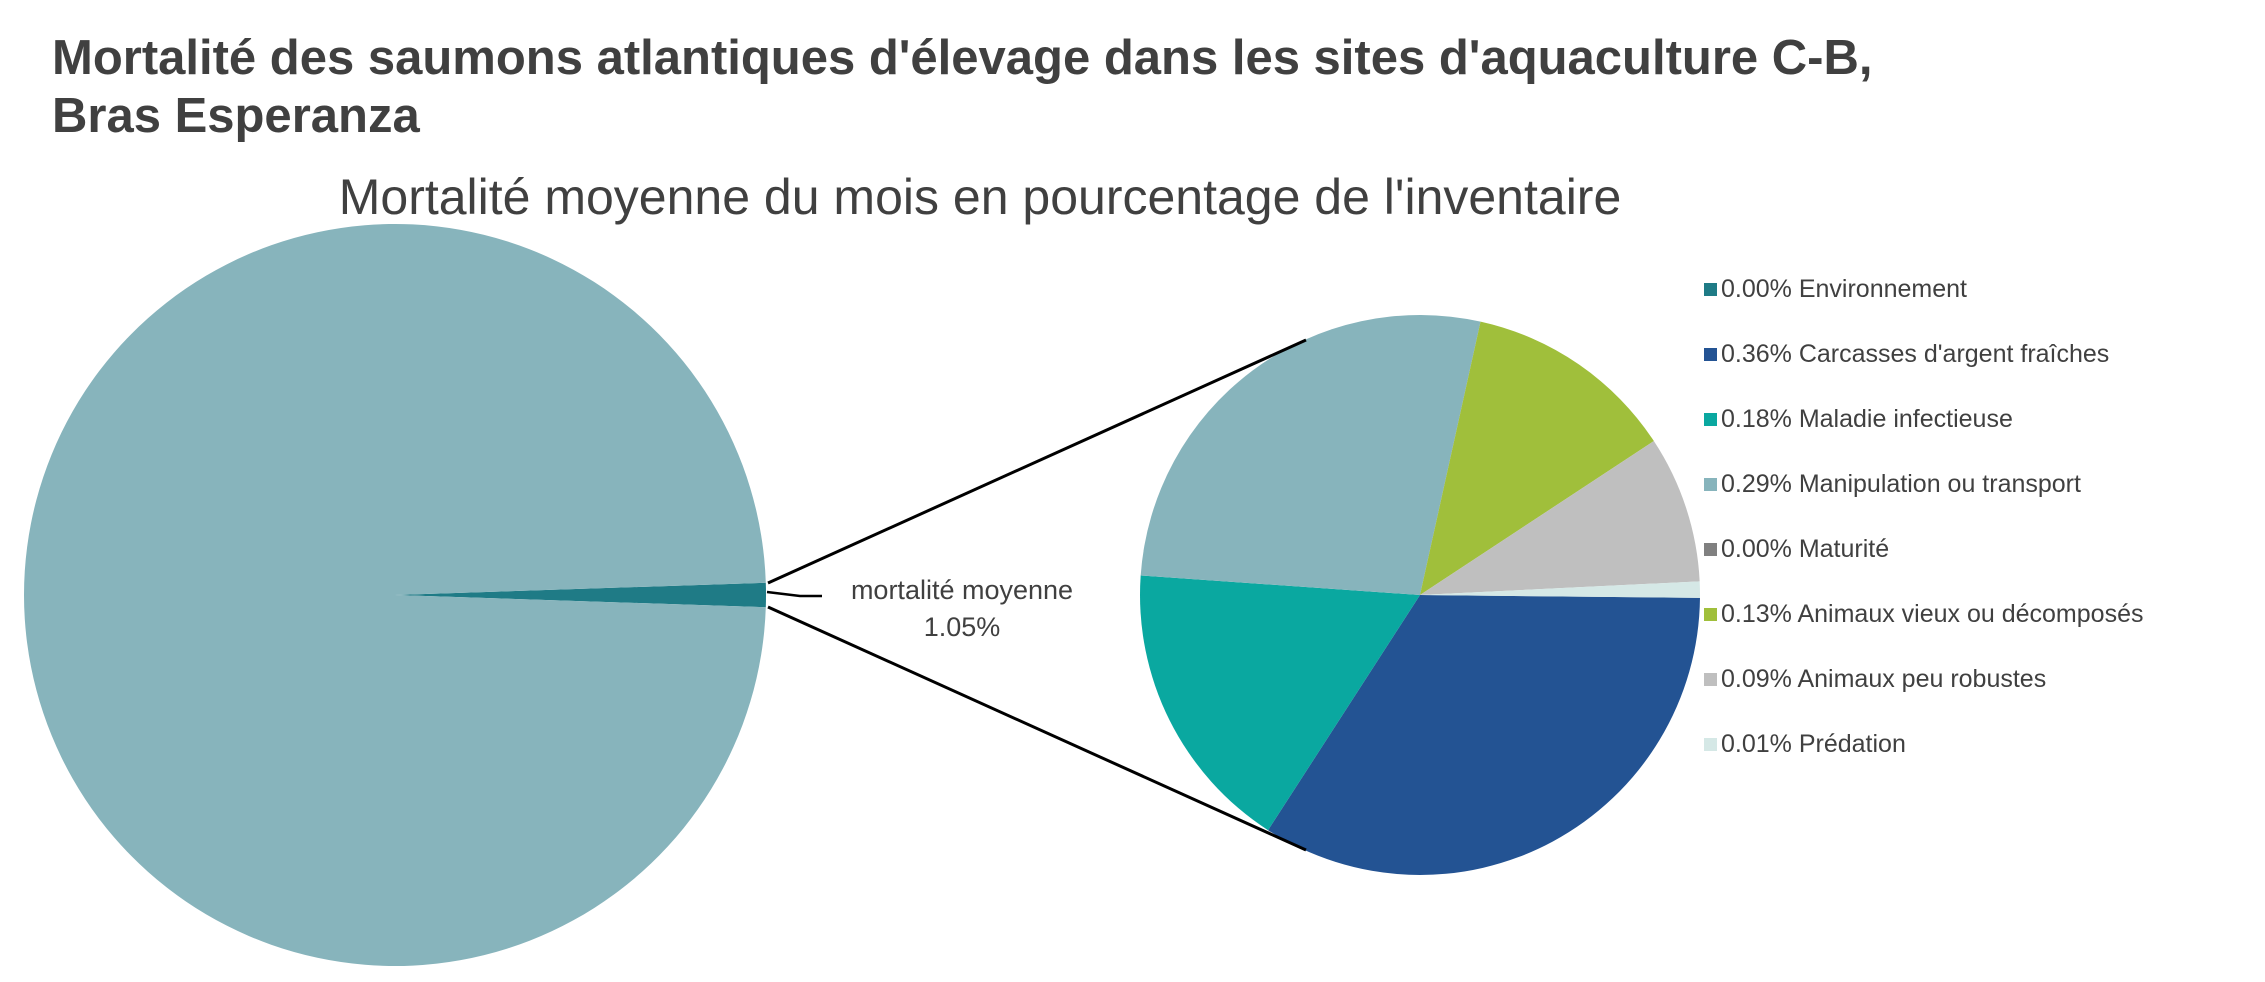 Image resolution: width=2265 pixels, height=982 pixels. I want to click on connector-lines, so click(1036, 595).